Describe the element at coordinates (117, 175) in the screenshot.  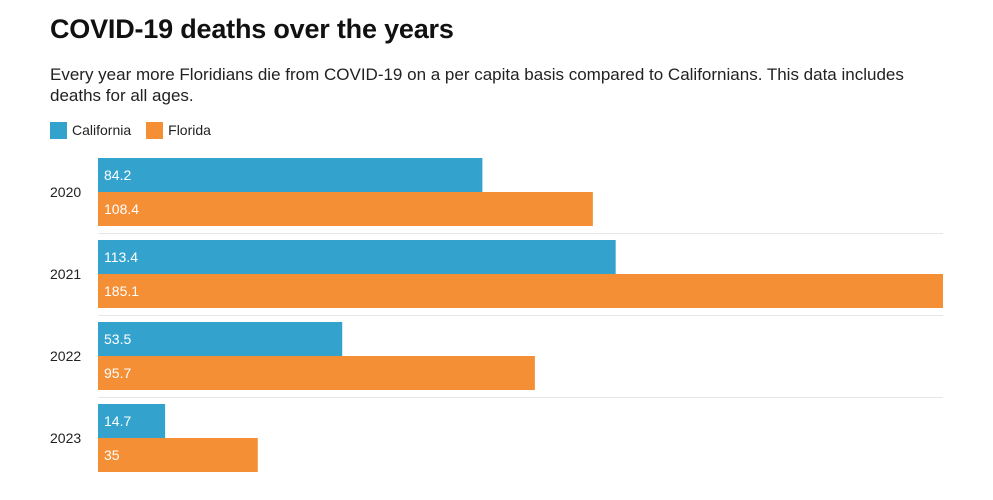
I see `data-label-california: 84.2` at that location.